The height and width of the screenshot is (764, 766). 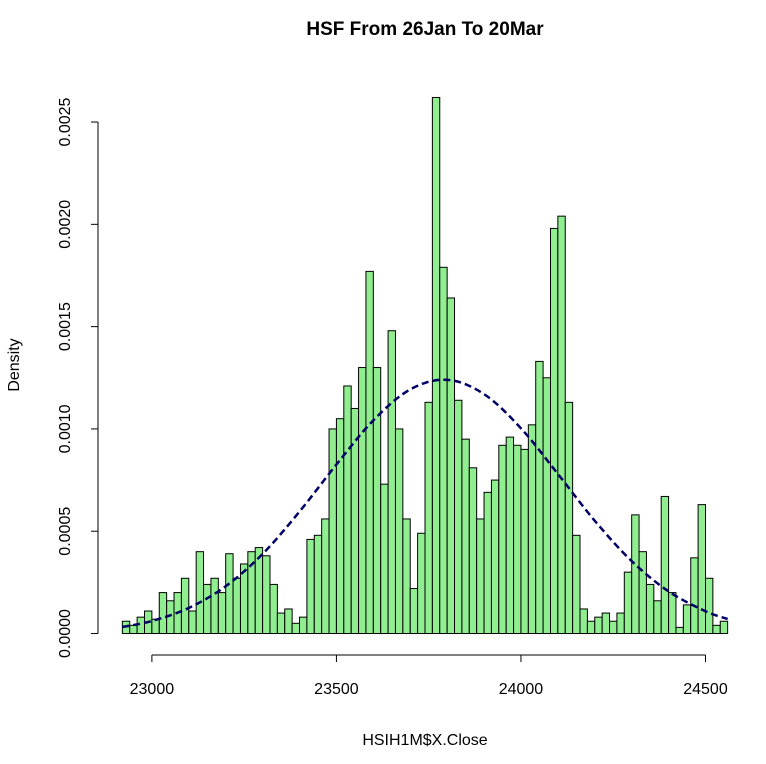 What do you see at coordinates (65, 224) in the screenshot?
I see `y-tick-label: 0.0020` at bounding box center [65, 224].